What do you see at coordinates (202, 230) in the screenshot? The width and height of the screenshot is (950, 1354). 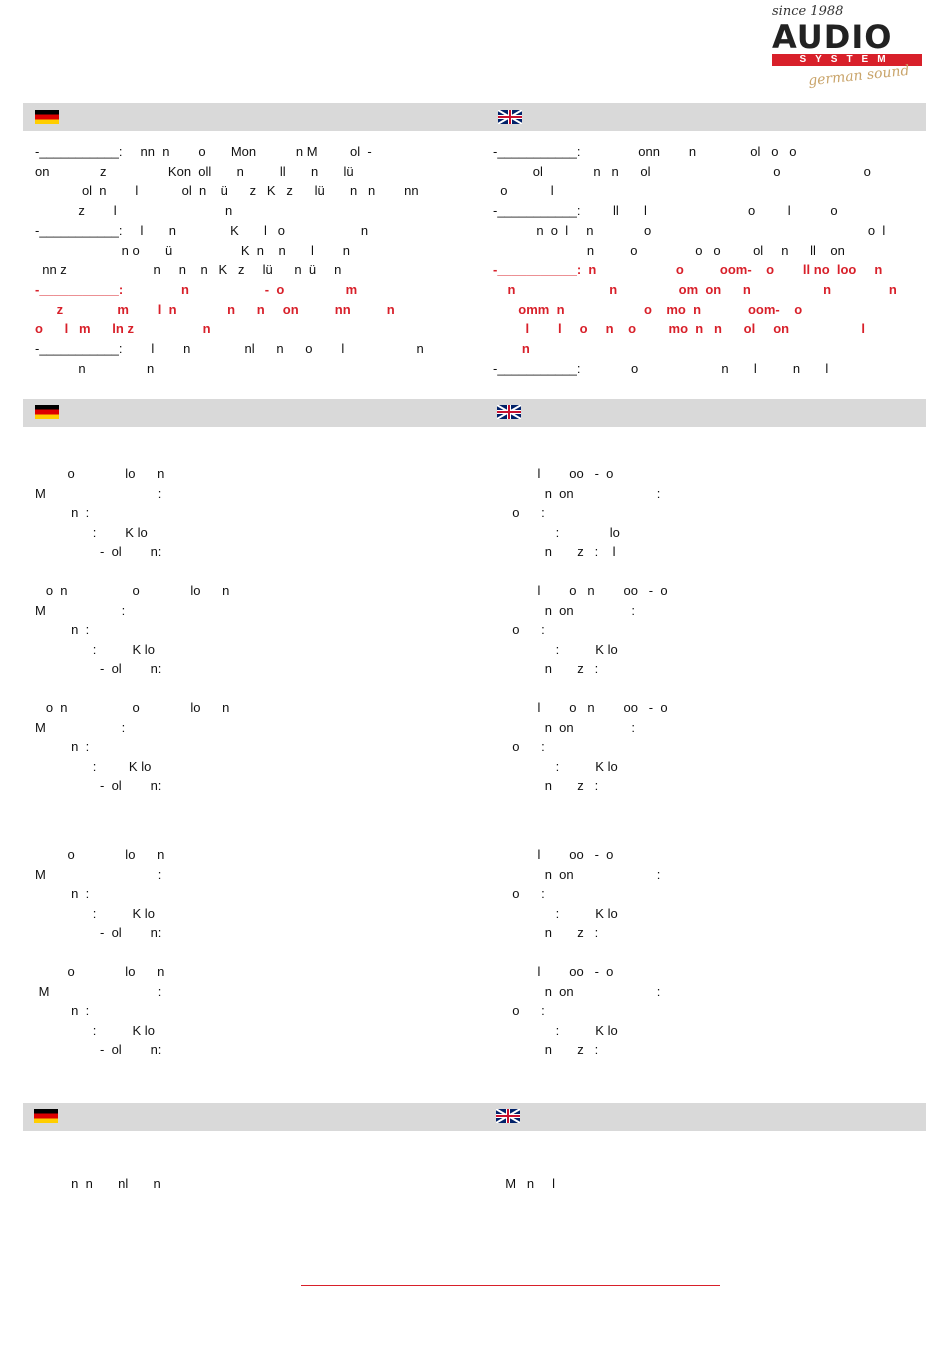 I see `text-line: -___________: l n K l o n` at bounding box center [202, 230].